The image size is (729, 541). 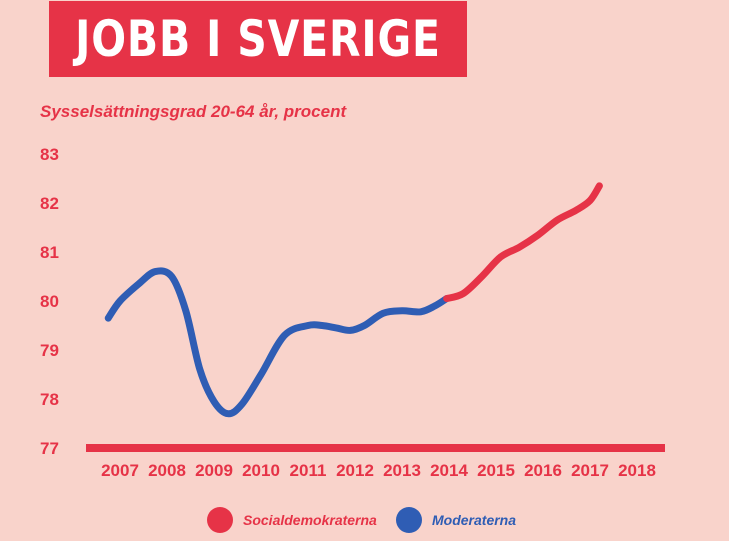 What do you see at coordinates (543, 470) in the screenshot?
I see `x-tick-label: 2016` at bounding box center [543, 470].